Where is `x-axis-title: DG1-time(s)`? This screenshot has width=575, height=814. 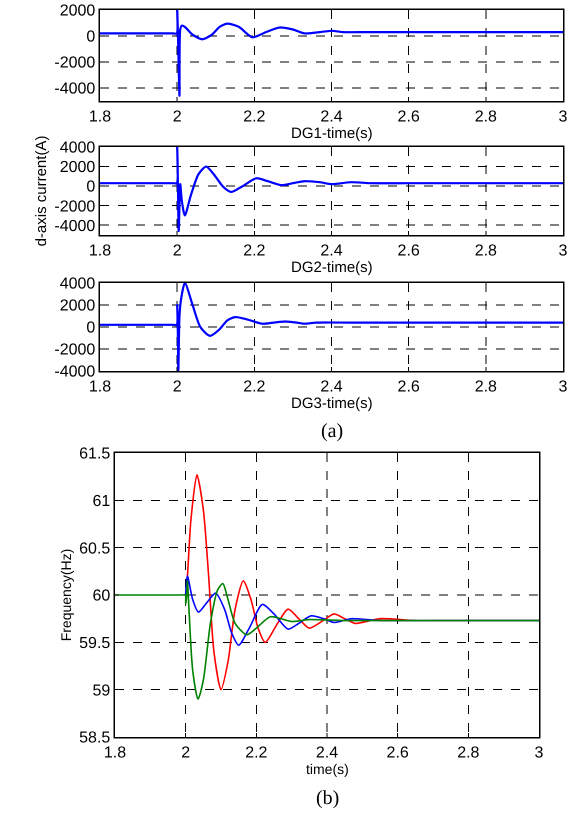
x-axis-title: DG1-time(s) is located at coordinates (332, 133).